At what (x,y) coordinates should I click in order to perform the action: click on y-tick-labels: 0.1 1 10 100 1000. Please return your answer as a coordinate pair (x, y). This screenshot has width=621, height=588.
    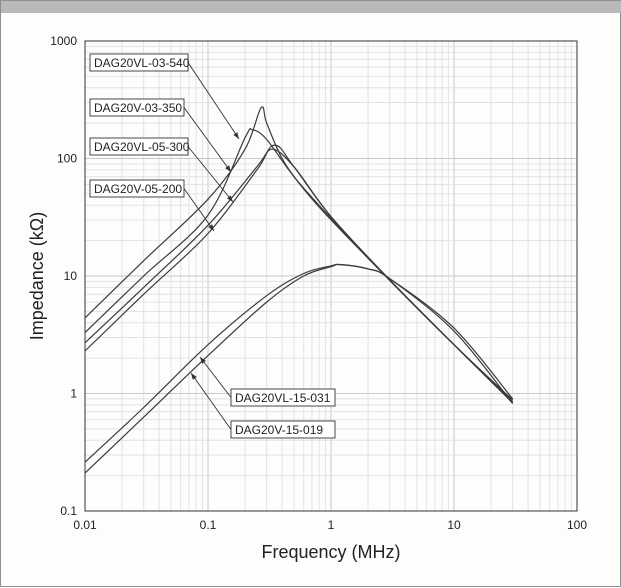
    Looking at the image, I should click on (63, 276).